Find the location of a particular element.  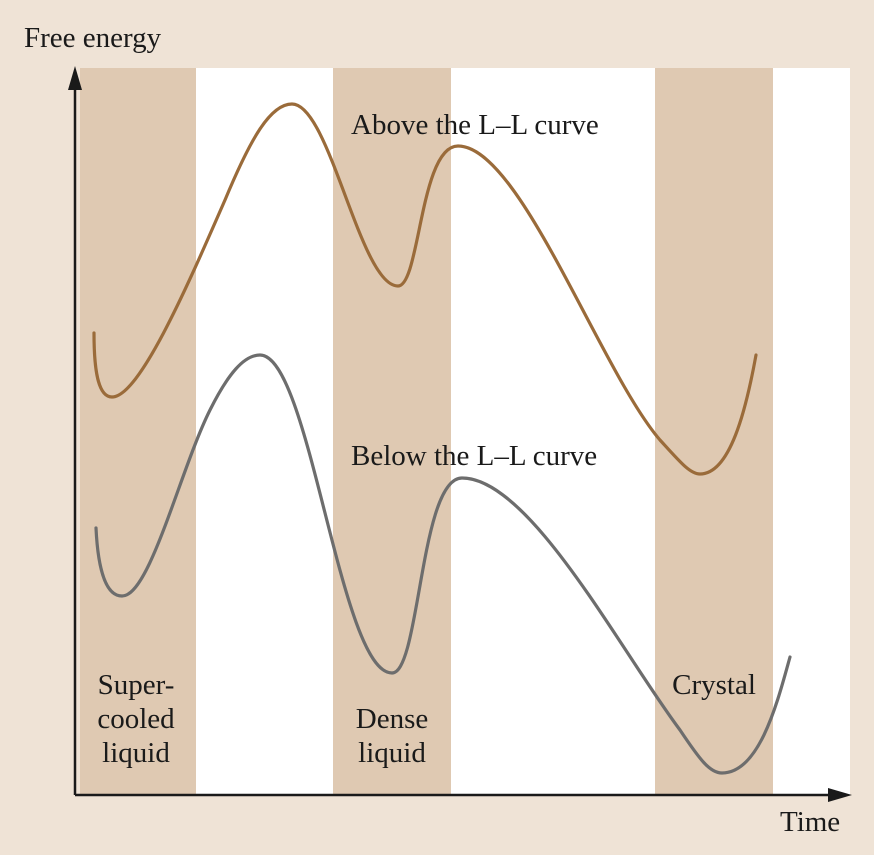

supercooled-label-line2: cooled is located at coordinates (136, 719).